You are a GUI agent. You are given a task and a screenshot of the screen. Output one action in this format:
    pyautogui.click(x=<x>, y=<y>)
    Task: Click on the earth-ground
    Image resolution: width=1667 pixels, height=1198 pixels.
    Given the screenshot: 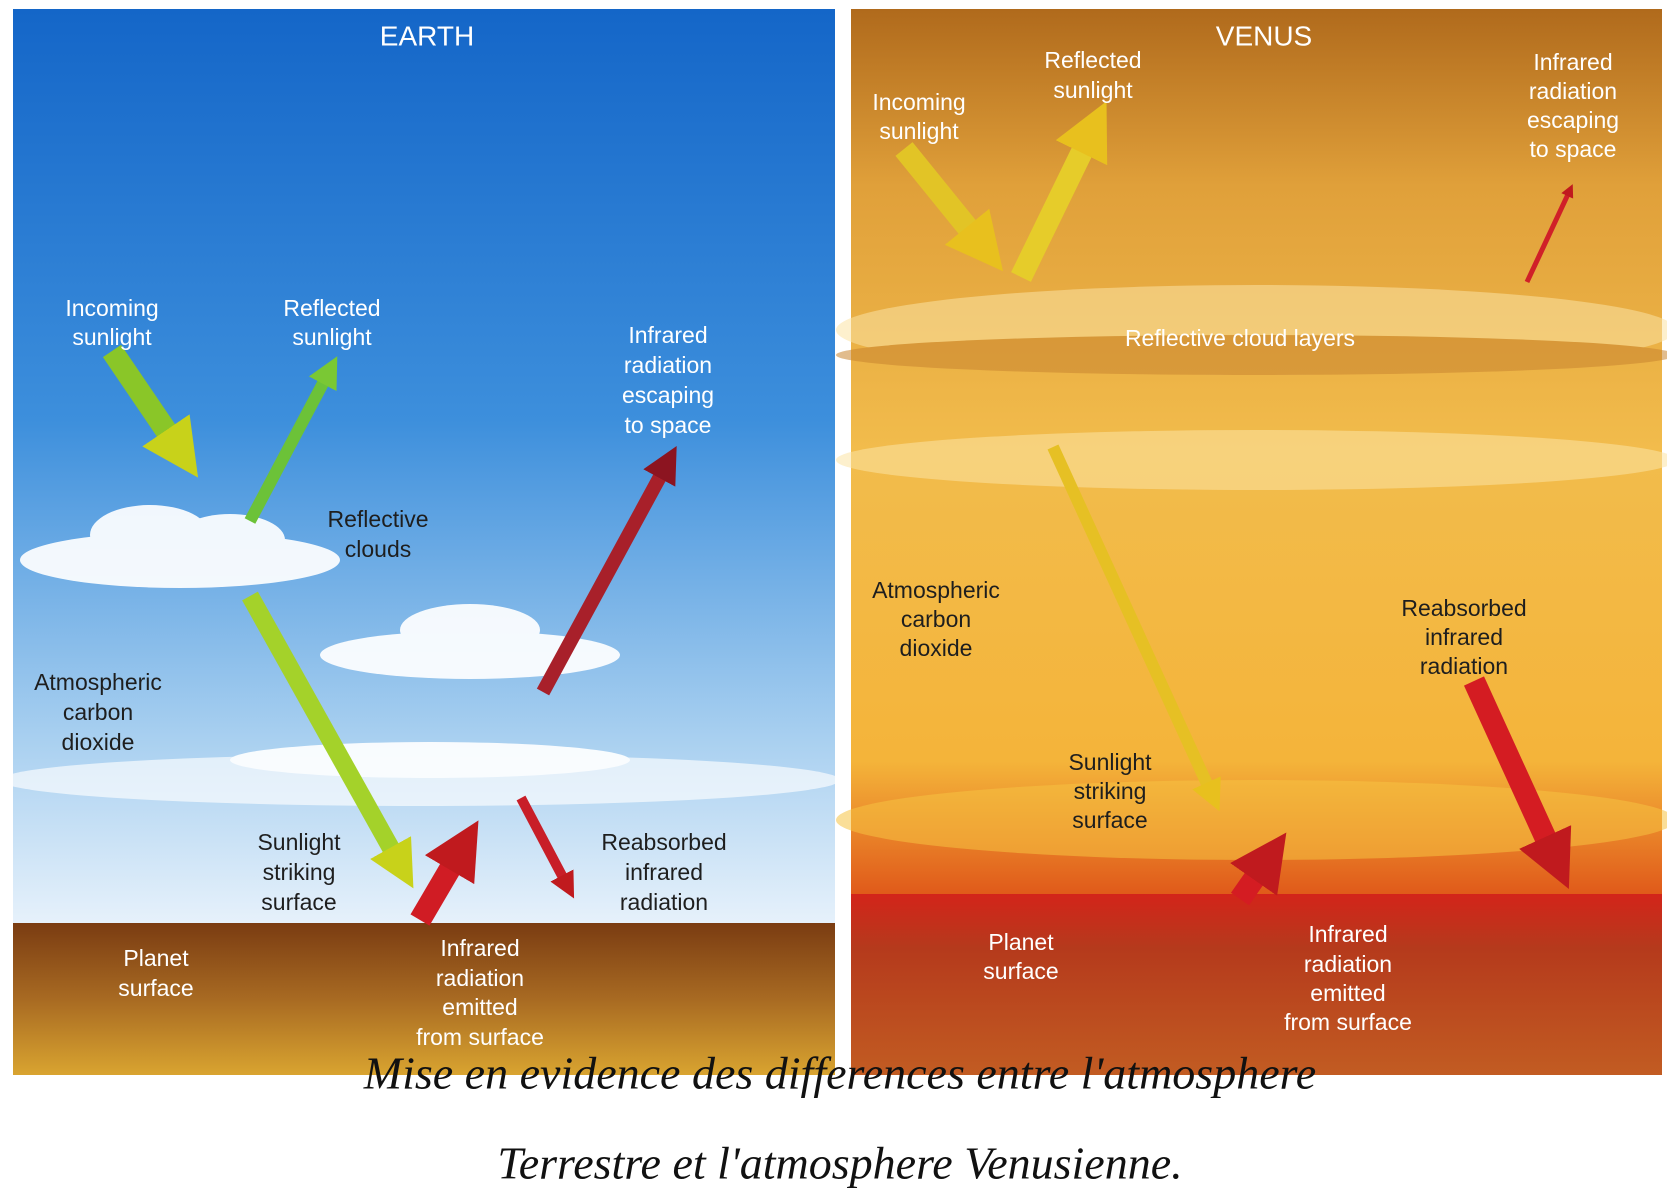 What is the action you would take?
    pyautogui.click(x=424, y=999)
    